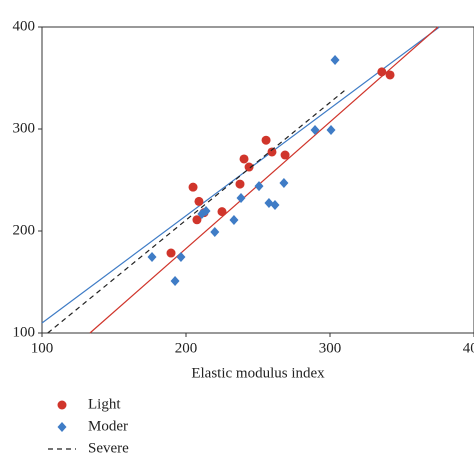 The height and width of the screenshot is (474, 474). What do you see at coordinates (108, 448) in the screenshot?
I see `legend-label: Severe` at bounding box center [108, 448].